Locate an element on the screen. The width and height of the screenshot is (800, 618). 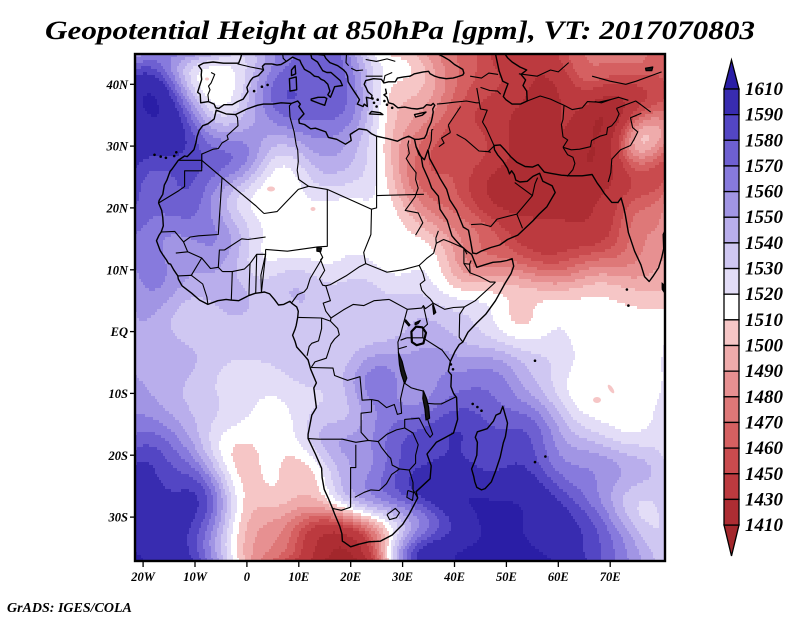
svg-text: 10W is located at coordinates (195, 577).